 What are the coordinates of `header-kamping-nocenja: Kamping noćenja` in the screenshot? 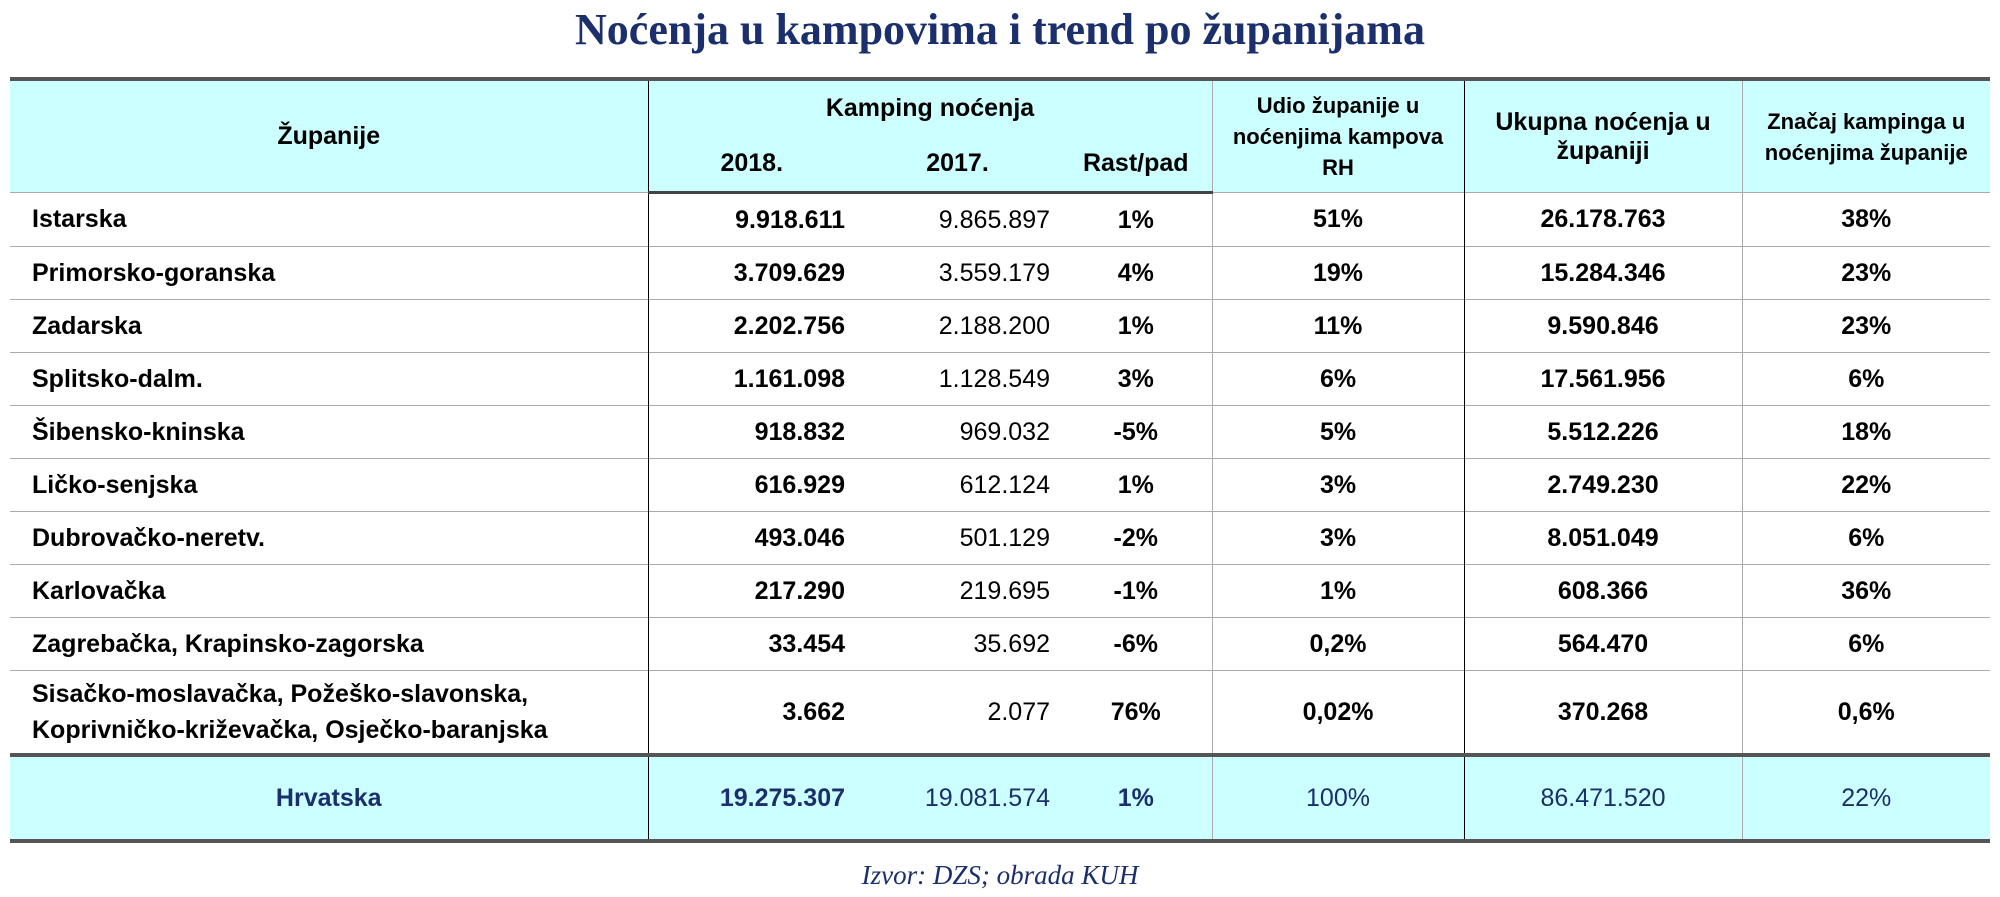 It's located at (930, 107).